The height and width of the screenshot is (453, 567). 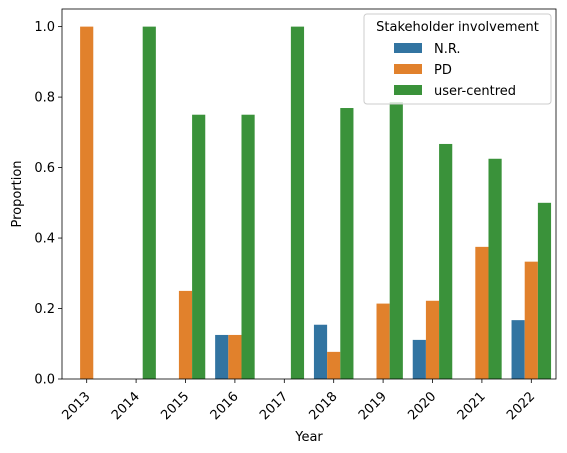 I want to click on bar-n-r-2022, so click(x=518, y=349).